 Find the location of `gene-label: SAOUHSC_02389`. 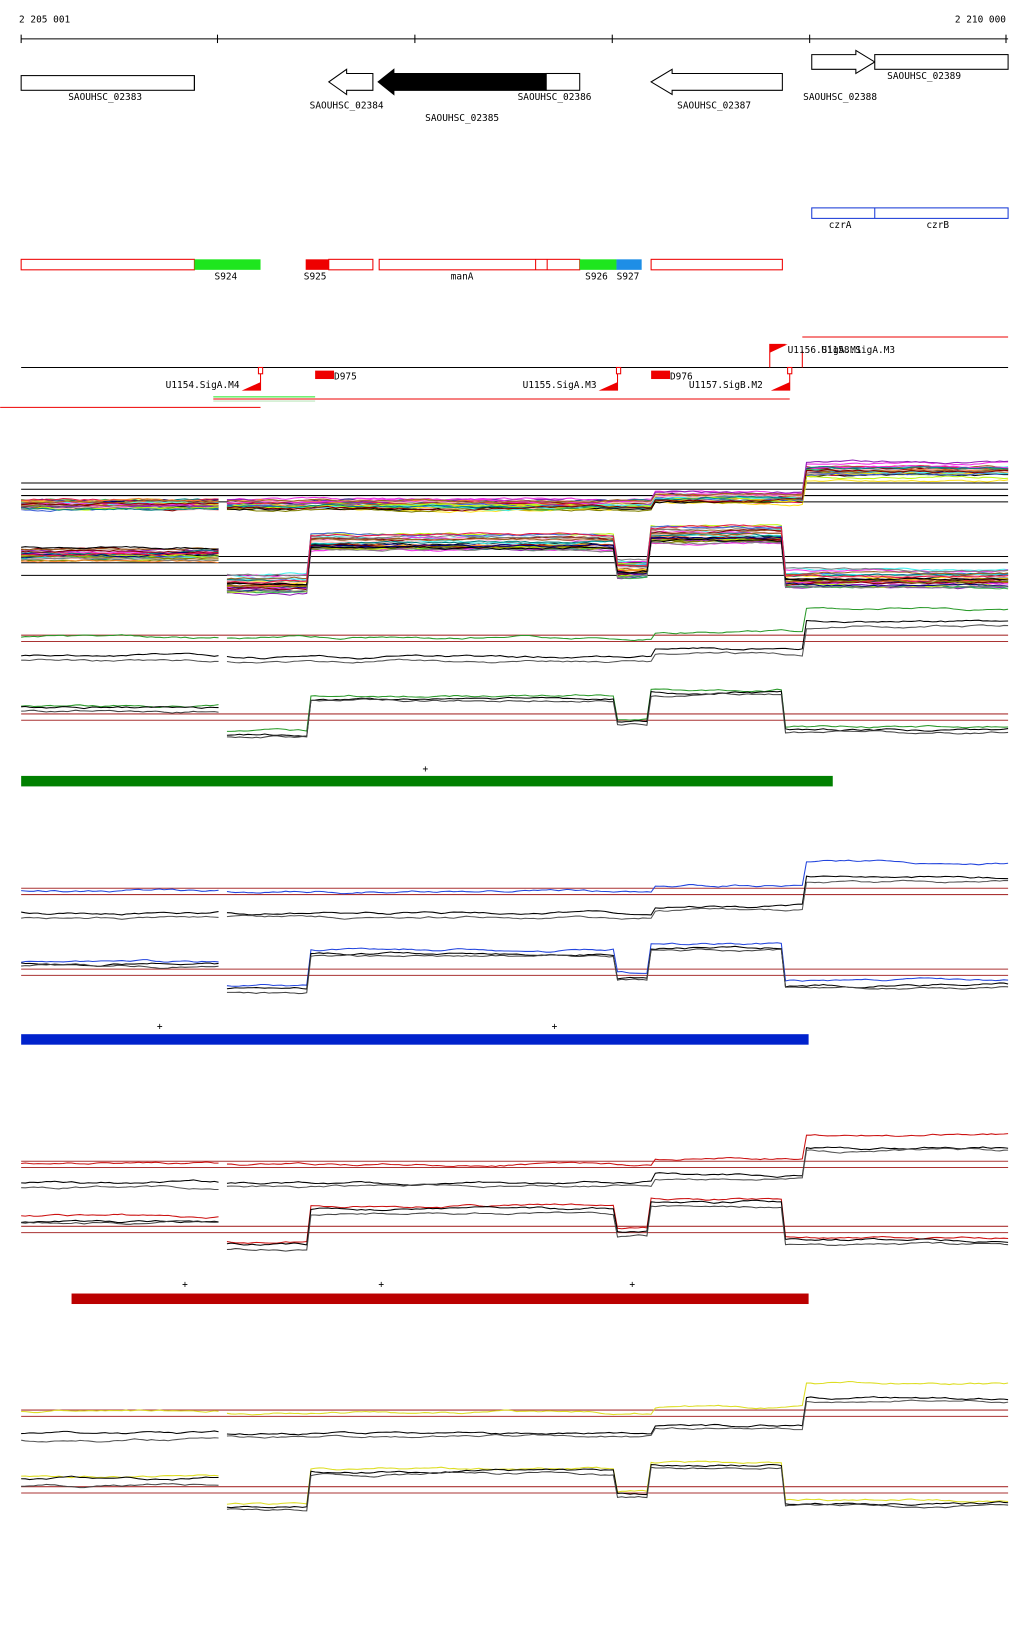

gene-label: SAOUHSC_02389 is located at coordinates (924, 76).